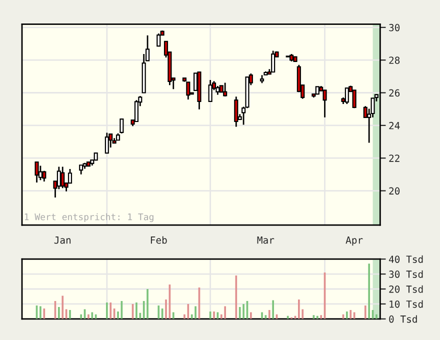 The width and height of the screenshot is (440, 340). I want to click on y-tick-label: 22, so click(394, 158).